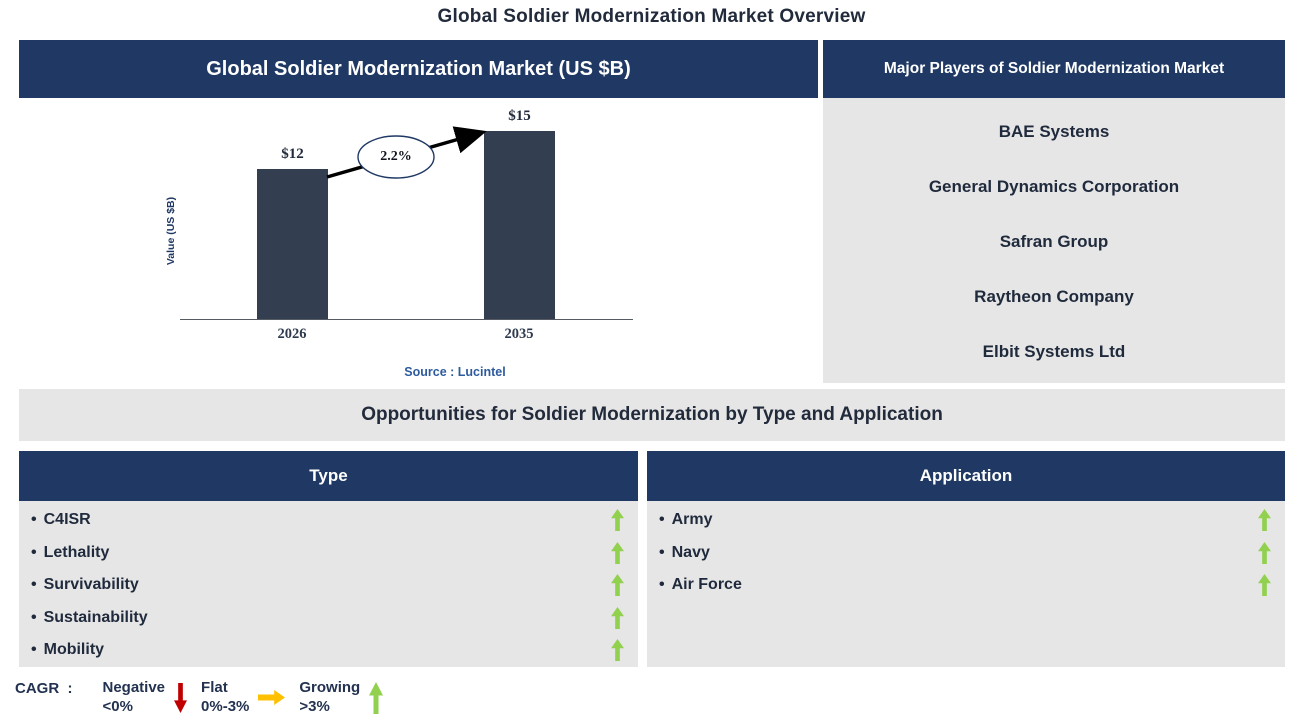  Describe the element at coordinates (44, 688) in the screenshot. I see `legend-title: CAGR :` at that location.